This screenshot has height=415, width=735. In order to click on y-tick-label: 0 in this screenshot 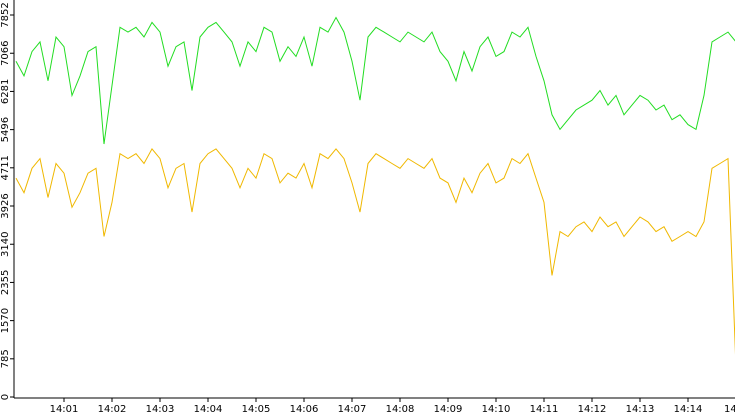, I will do `click(5, 397)`.